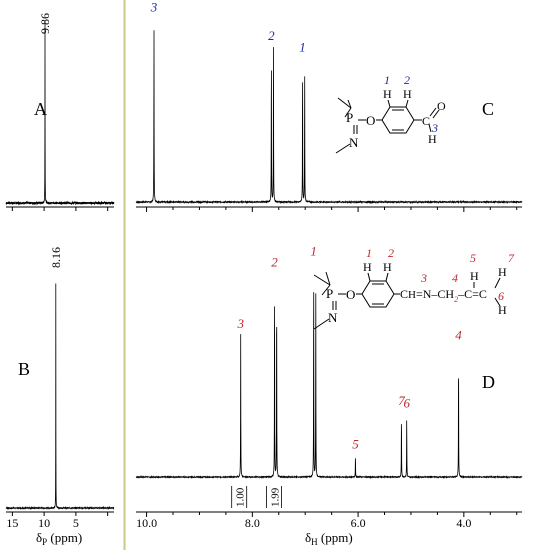  What do you see at coordinates (40, 109) in the screenshot?
I see `panel-letter-a: A` at bounding box center [40, 109].